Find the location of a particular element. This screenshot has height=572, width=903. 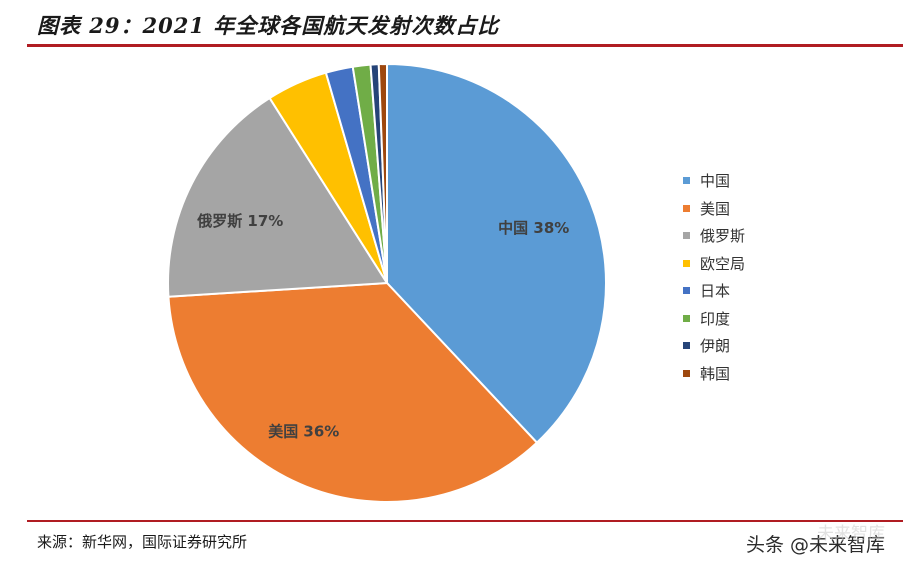

legend-label: 日本 is located at coordinates (715, 291).